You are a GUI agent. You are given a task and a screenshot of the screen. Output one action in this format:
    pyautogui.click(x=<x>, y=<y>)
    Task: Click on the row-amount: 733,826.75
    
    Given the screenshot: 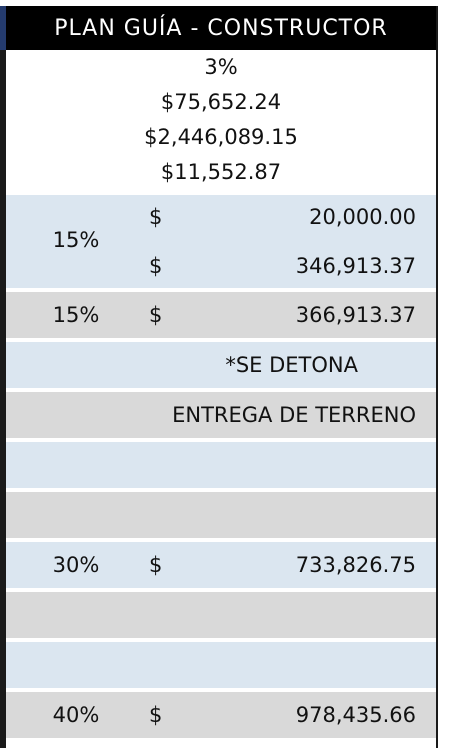 What is the action you would take?
    pyautogui.click(x=355, y=565)
    